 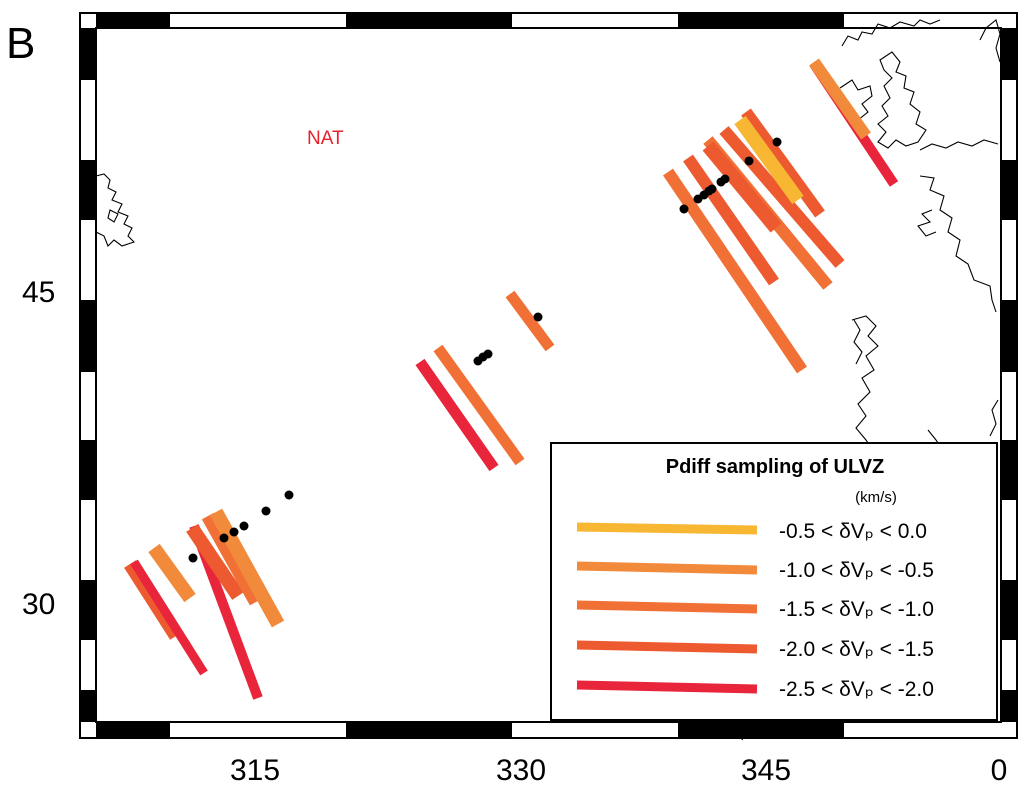 I want to click on legend-entry-label: -1.0 < δVₚ < -0.5, so click(x=856, y=570).